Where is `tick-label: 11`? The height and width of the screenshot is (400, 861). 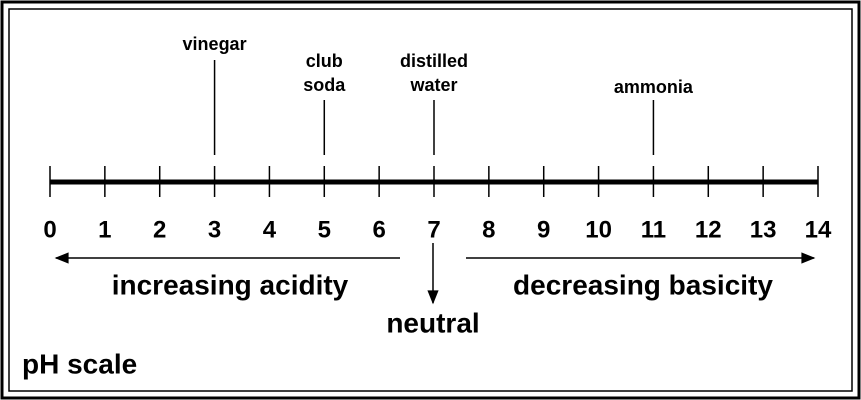
tick-label: 11 is located at coordinates (653, 229).